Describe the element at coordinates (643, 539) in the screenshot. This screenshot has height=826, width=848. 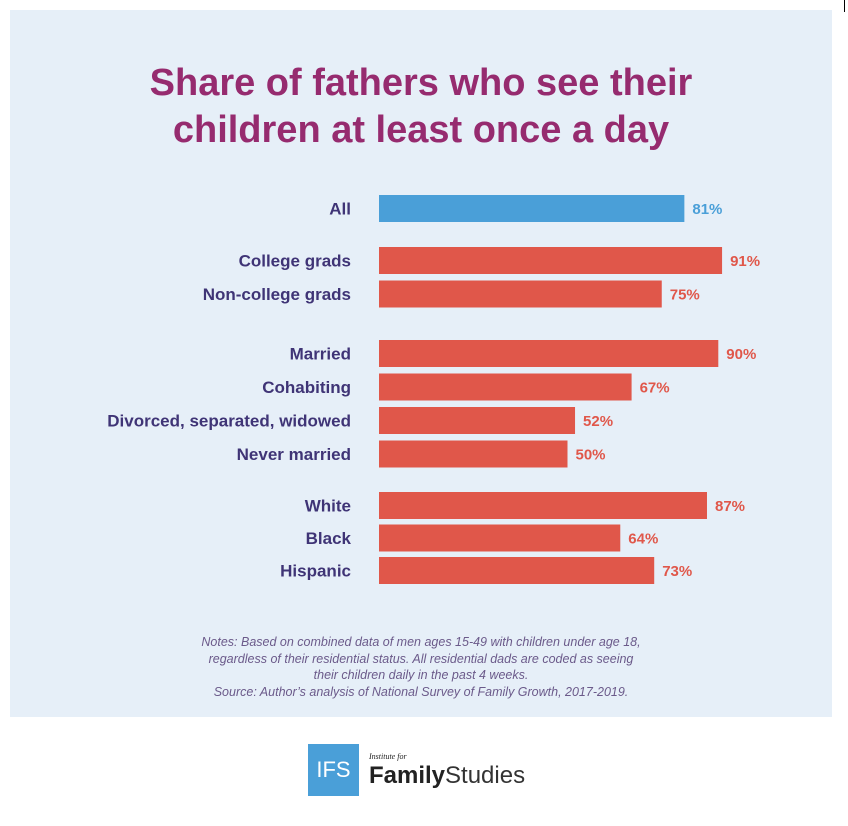
I see `value-label-black: 64%` at that location.